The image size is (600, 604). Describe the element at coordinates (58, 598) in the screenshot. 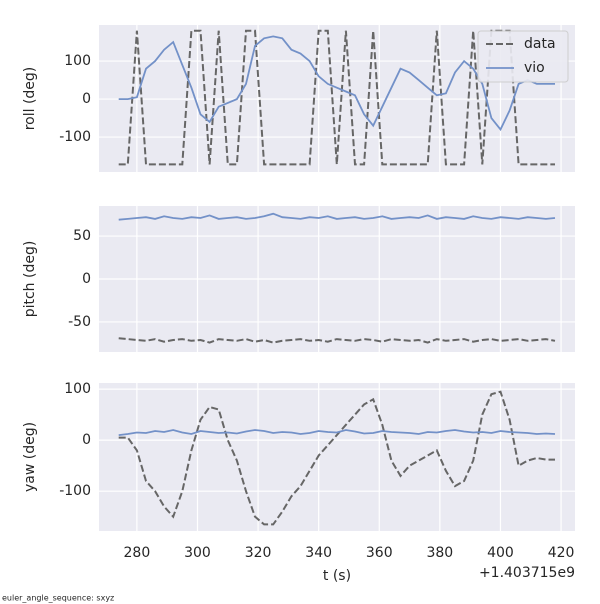

I see `footer-note: euler_angle_sequence: sxyz` at that location.